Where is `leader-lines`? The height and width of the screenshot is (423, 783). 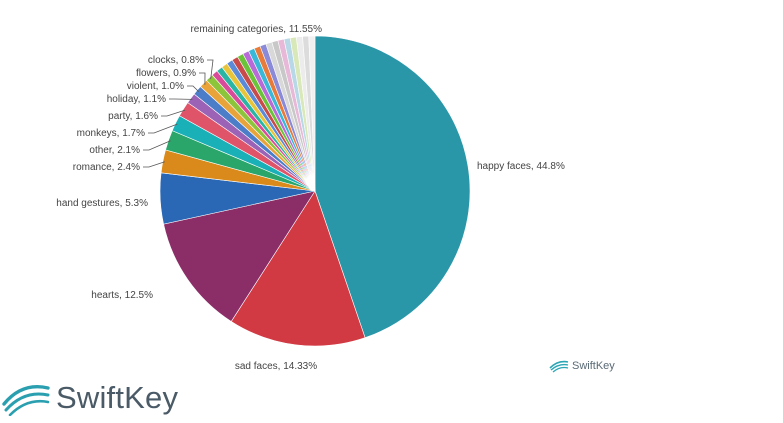 leader-lines is located at coordinates (178, 113).